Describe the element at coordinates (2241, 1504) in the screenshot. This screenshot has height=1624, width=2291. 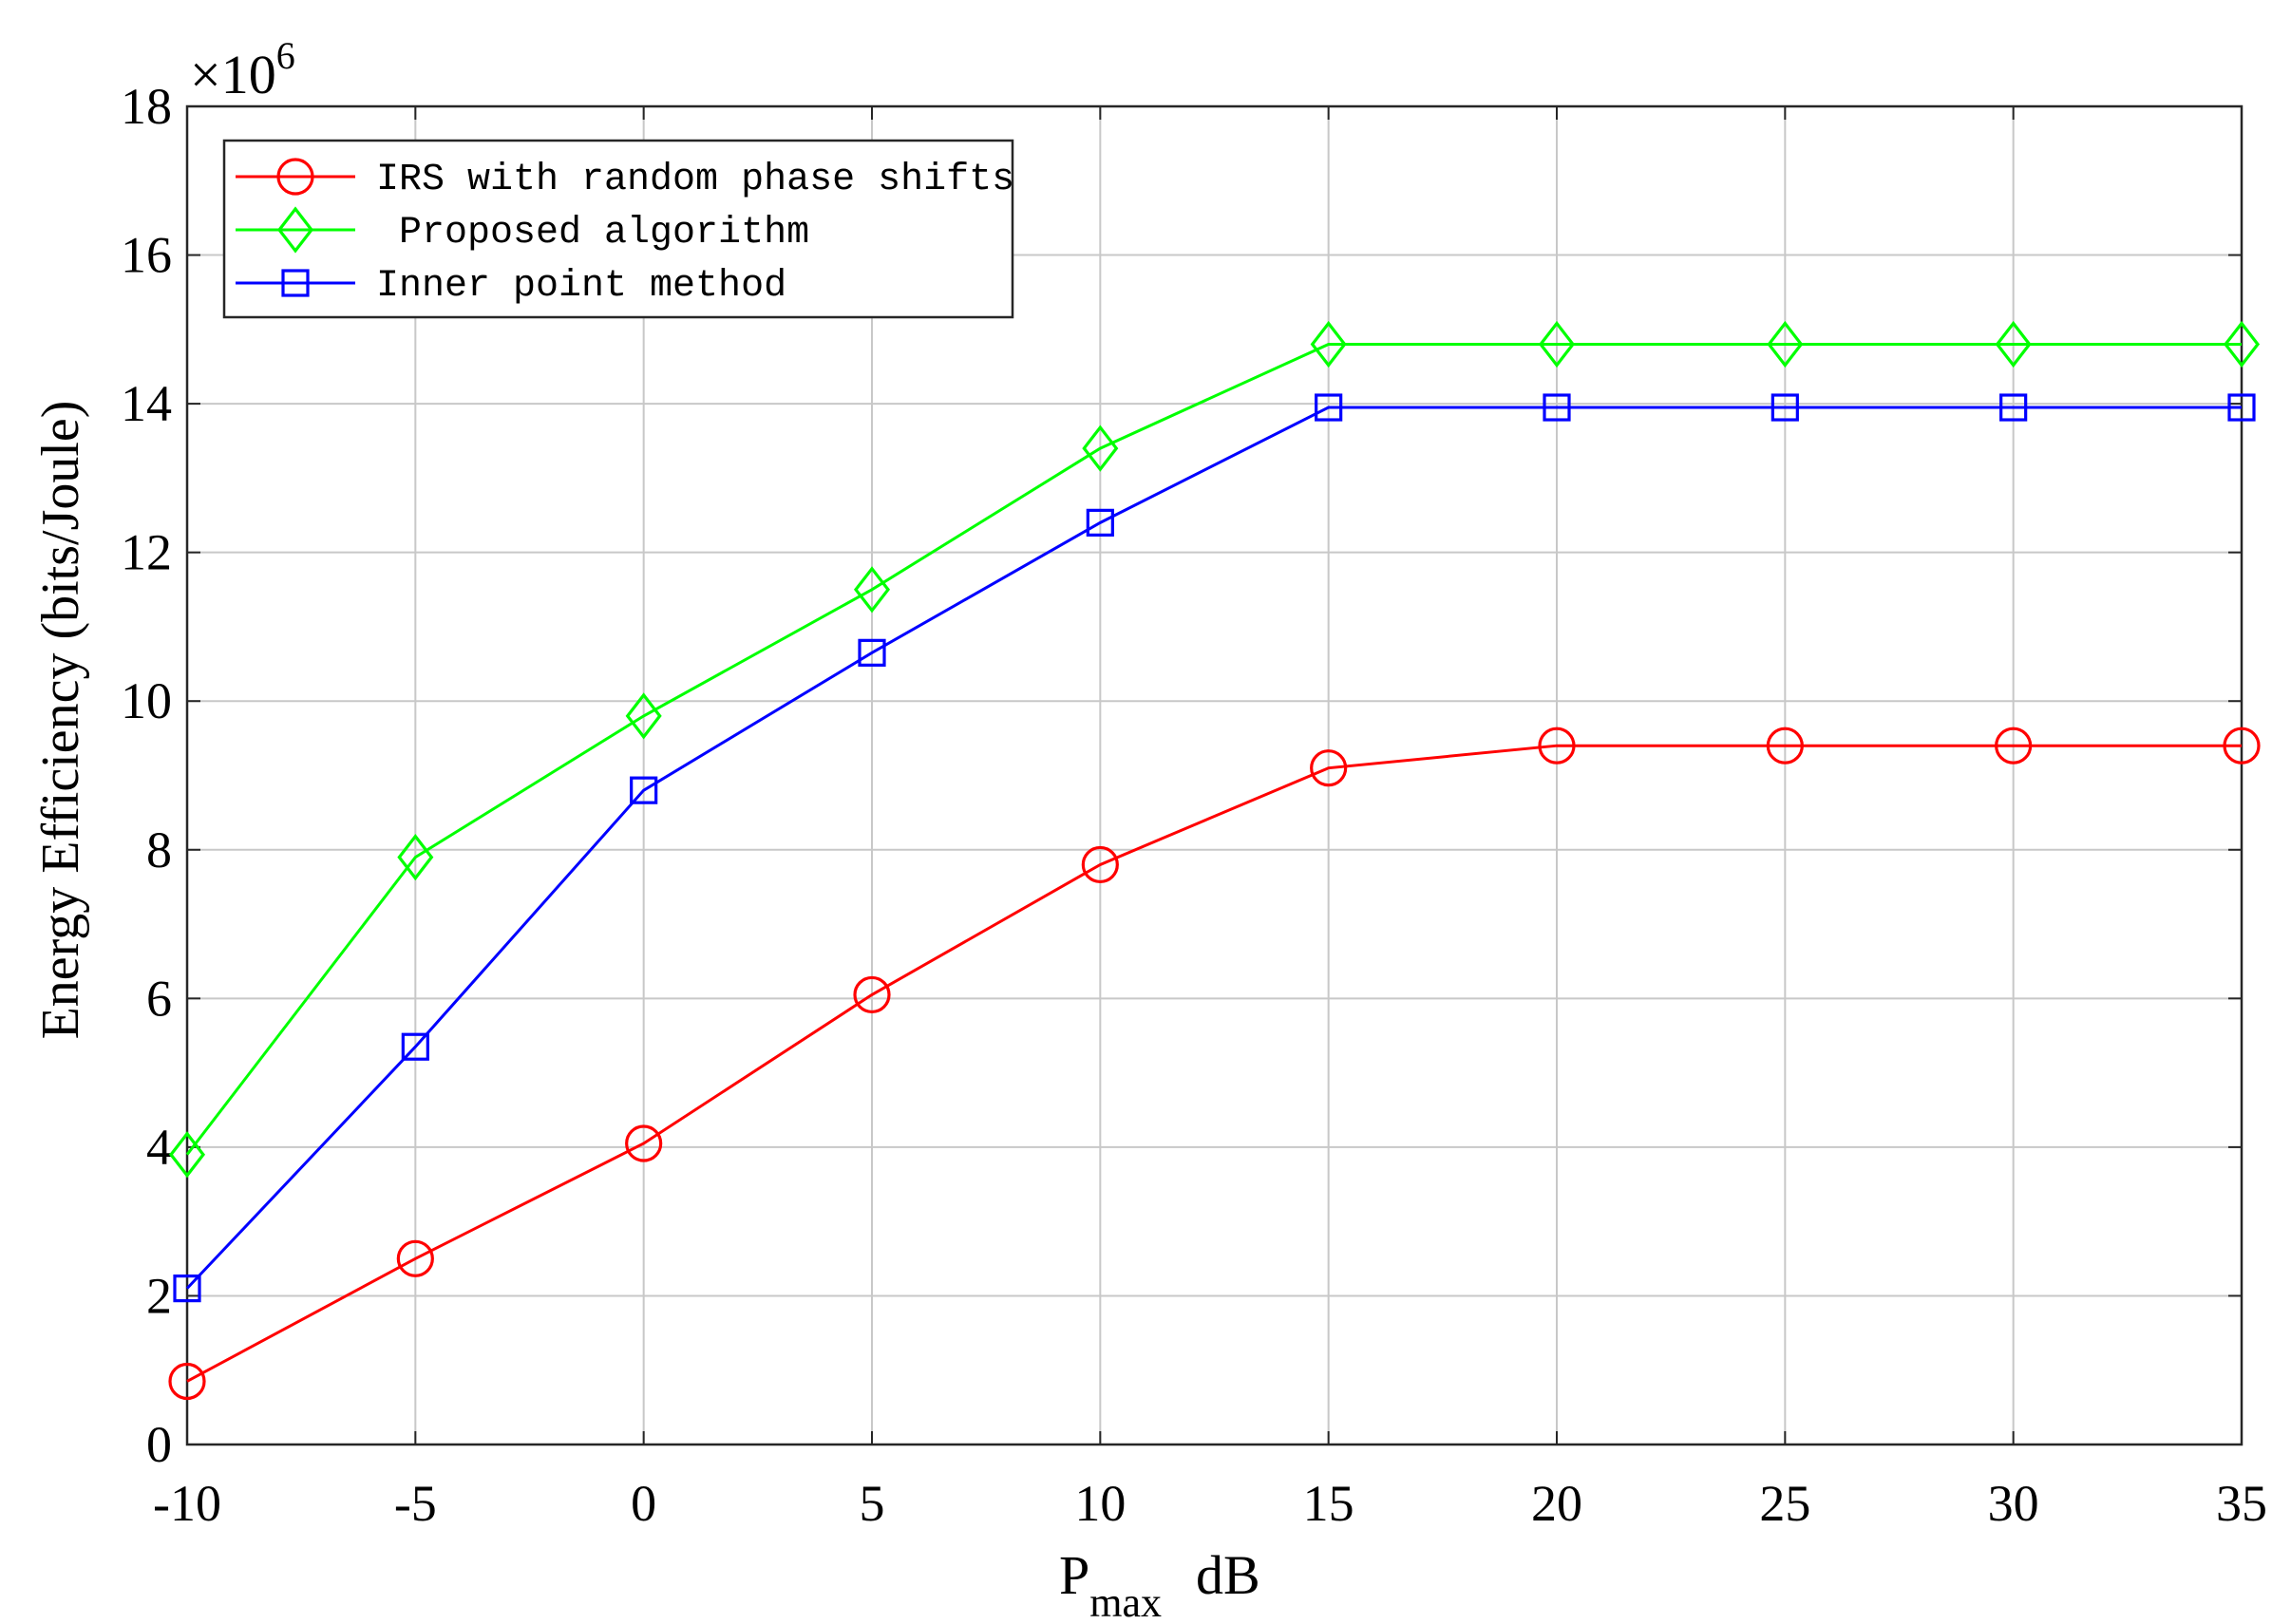
I see `x-tick-label: 35` at that location.